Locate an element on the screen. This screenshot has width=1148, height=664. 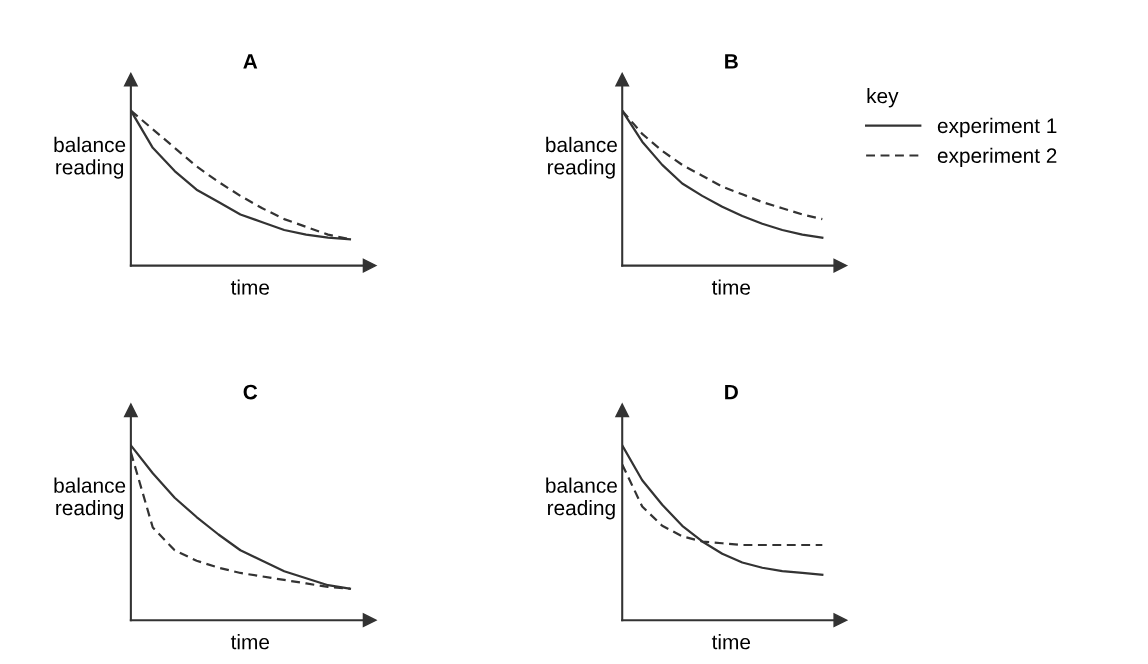
chart-title: A is located at coordinates (250, 61).